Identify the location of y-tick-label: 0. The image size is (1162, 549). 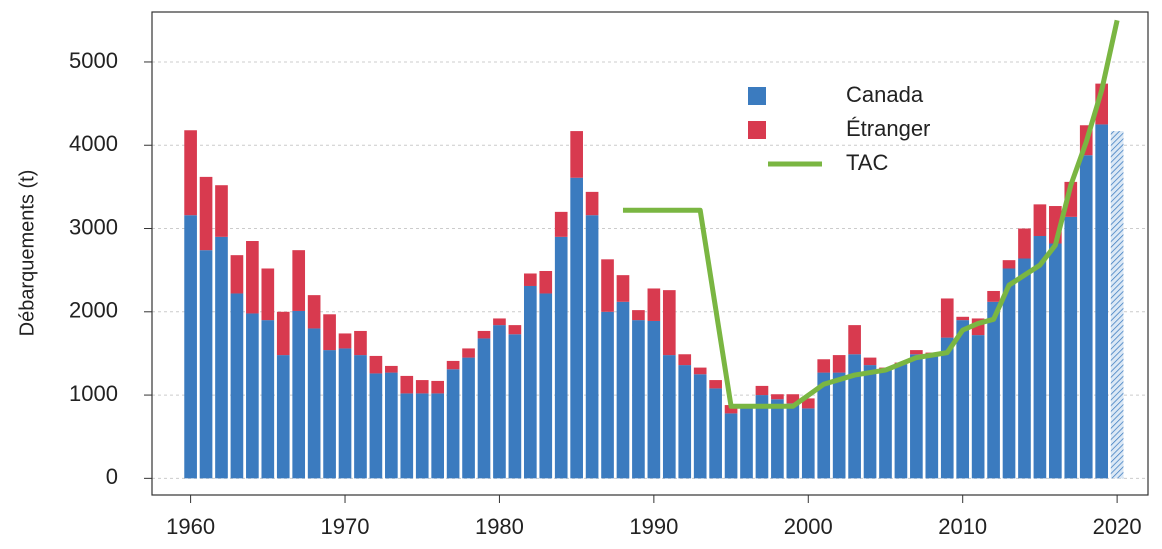
(112, 476).